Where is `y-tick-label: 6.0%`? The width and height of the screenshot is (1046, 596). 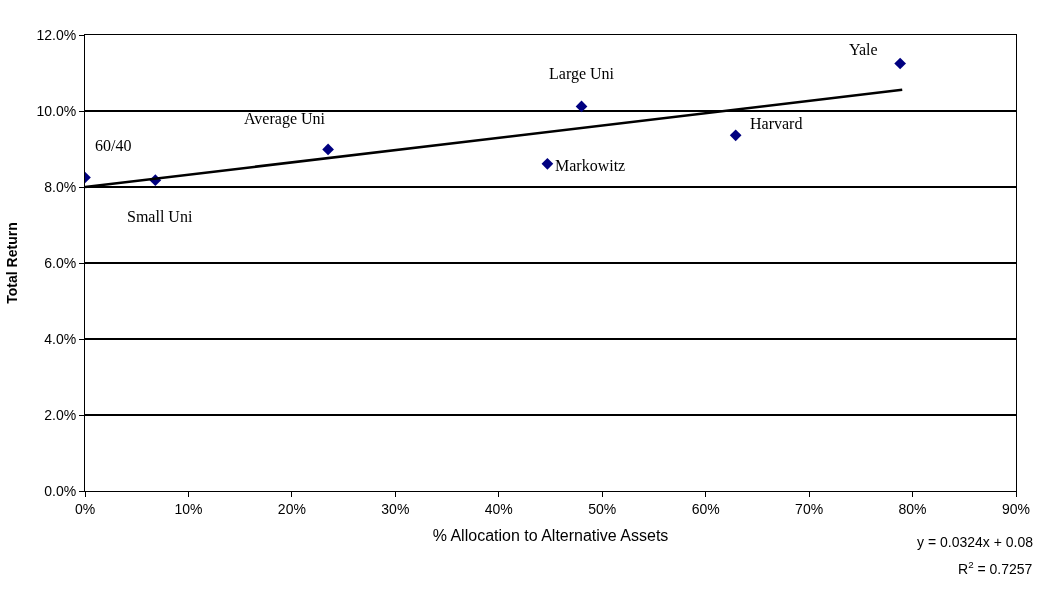
y-tick-label: 6.0% is located at coordinates (60, 262).